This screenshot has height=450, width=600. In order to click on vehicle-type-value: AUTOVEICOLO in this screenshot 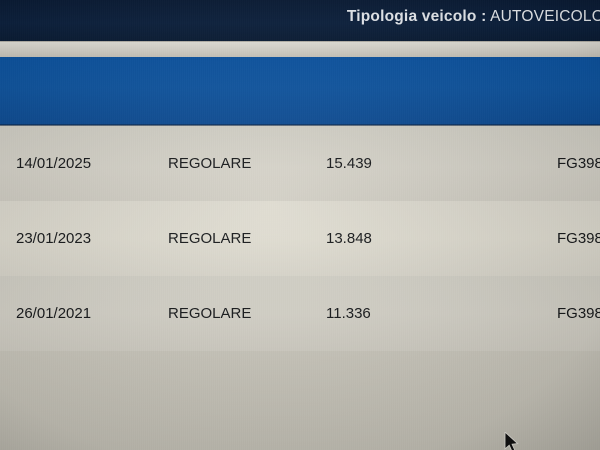, I will do `click(545, 16)`.